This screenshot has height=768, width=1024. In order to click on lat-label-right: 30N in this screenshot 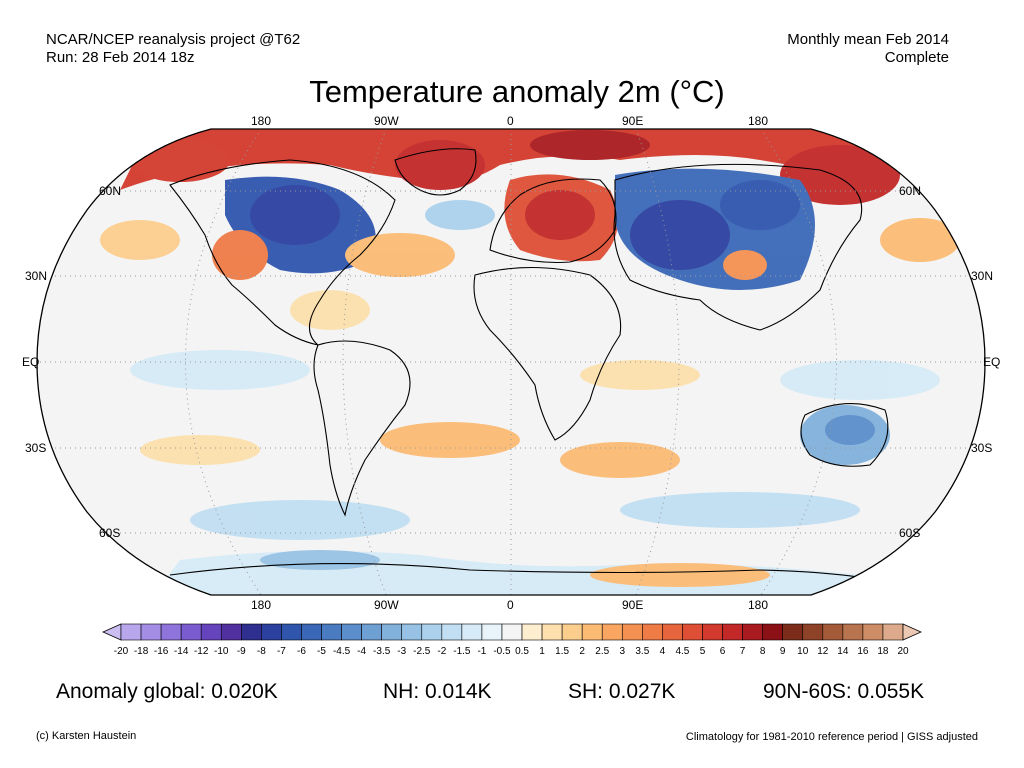, I will do `click(982, 276)`.